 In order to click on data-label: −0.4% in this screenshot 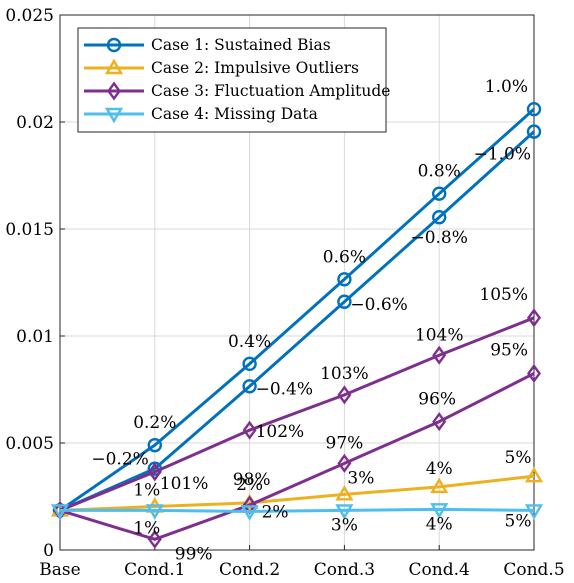, I will do `click(284, 389)`.